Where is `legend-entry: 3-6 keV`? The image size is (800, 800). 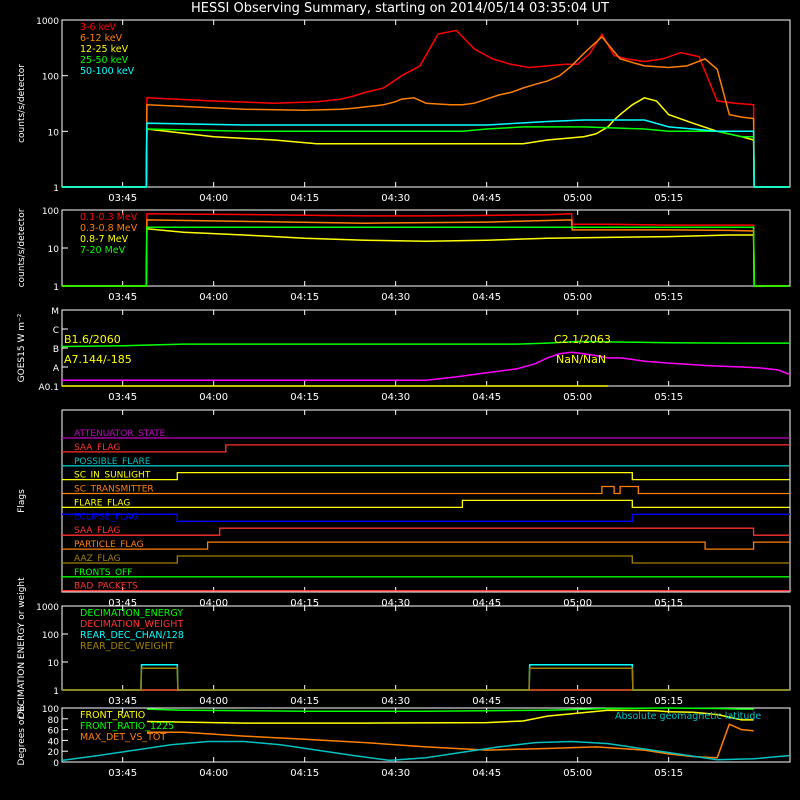 legend-entry: 3-6 keV is located at coordinates (98, 27).